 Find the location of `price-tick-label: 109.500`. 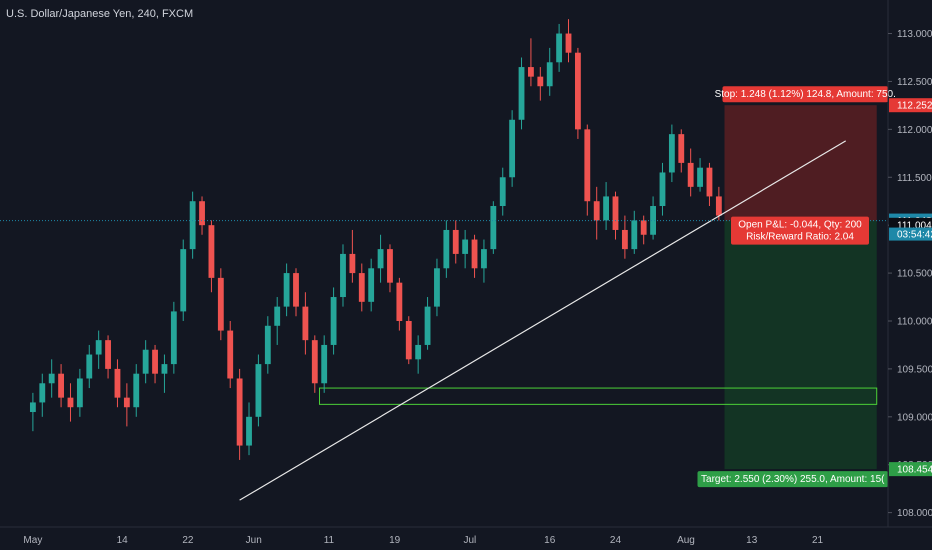

price-tick-label: 109.500 is located at coordinates (914, 369).